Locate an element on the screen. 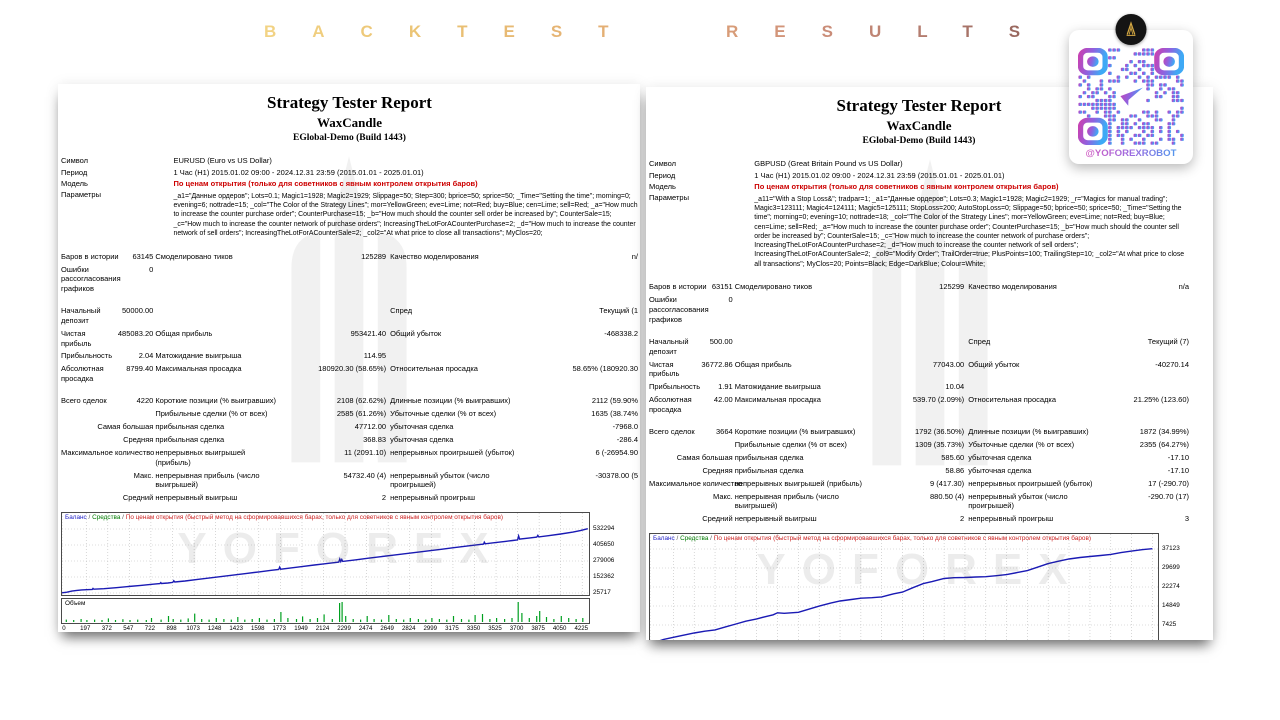  stat-value: -7968.0 is located at coordinates (625, 426).